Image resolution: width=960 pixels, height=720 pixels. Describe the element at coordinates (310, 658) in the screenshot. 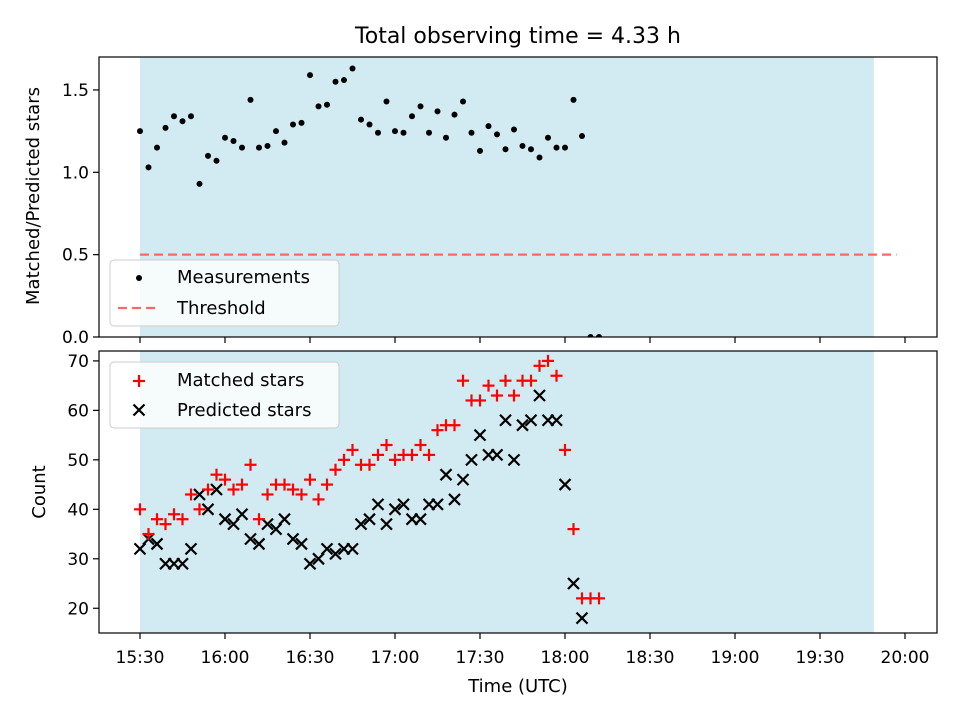

I see `x-tick-label: 16:30` at that location.